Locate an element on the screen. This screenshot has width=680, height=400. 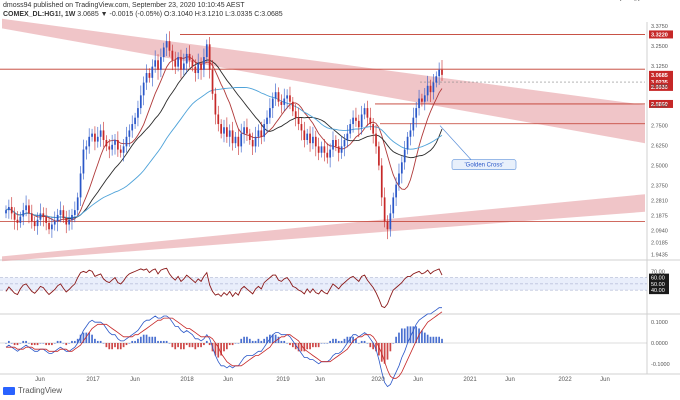
rsi-badge-label: 40.00 is located at coordinates (658, 291).